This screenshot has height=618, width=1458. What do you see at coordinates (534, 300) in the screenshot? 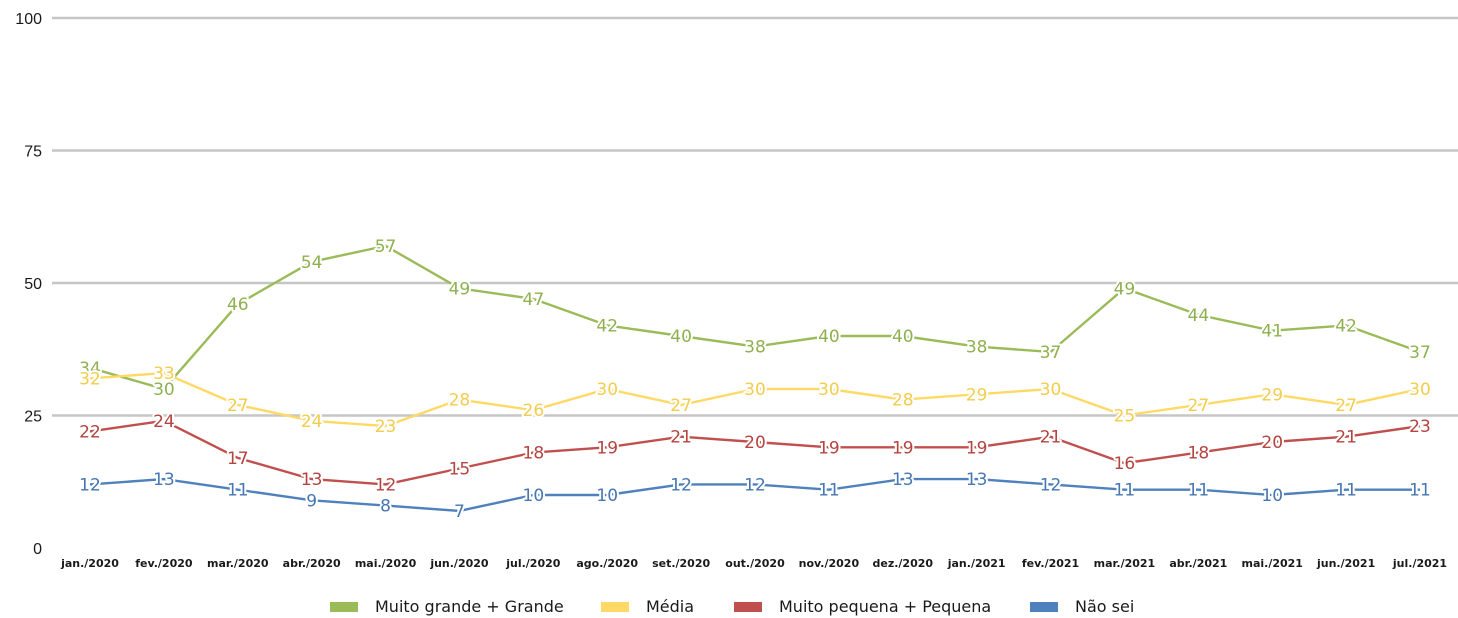
I see `data-label: 47` at bounding box center [534, 300].